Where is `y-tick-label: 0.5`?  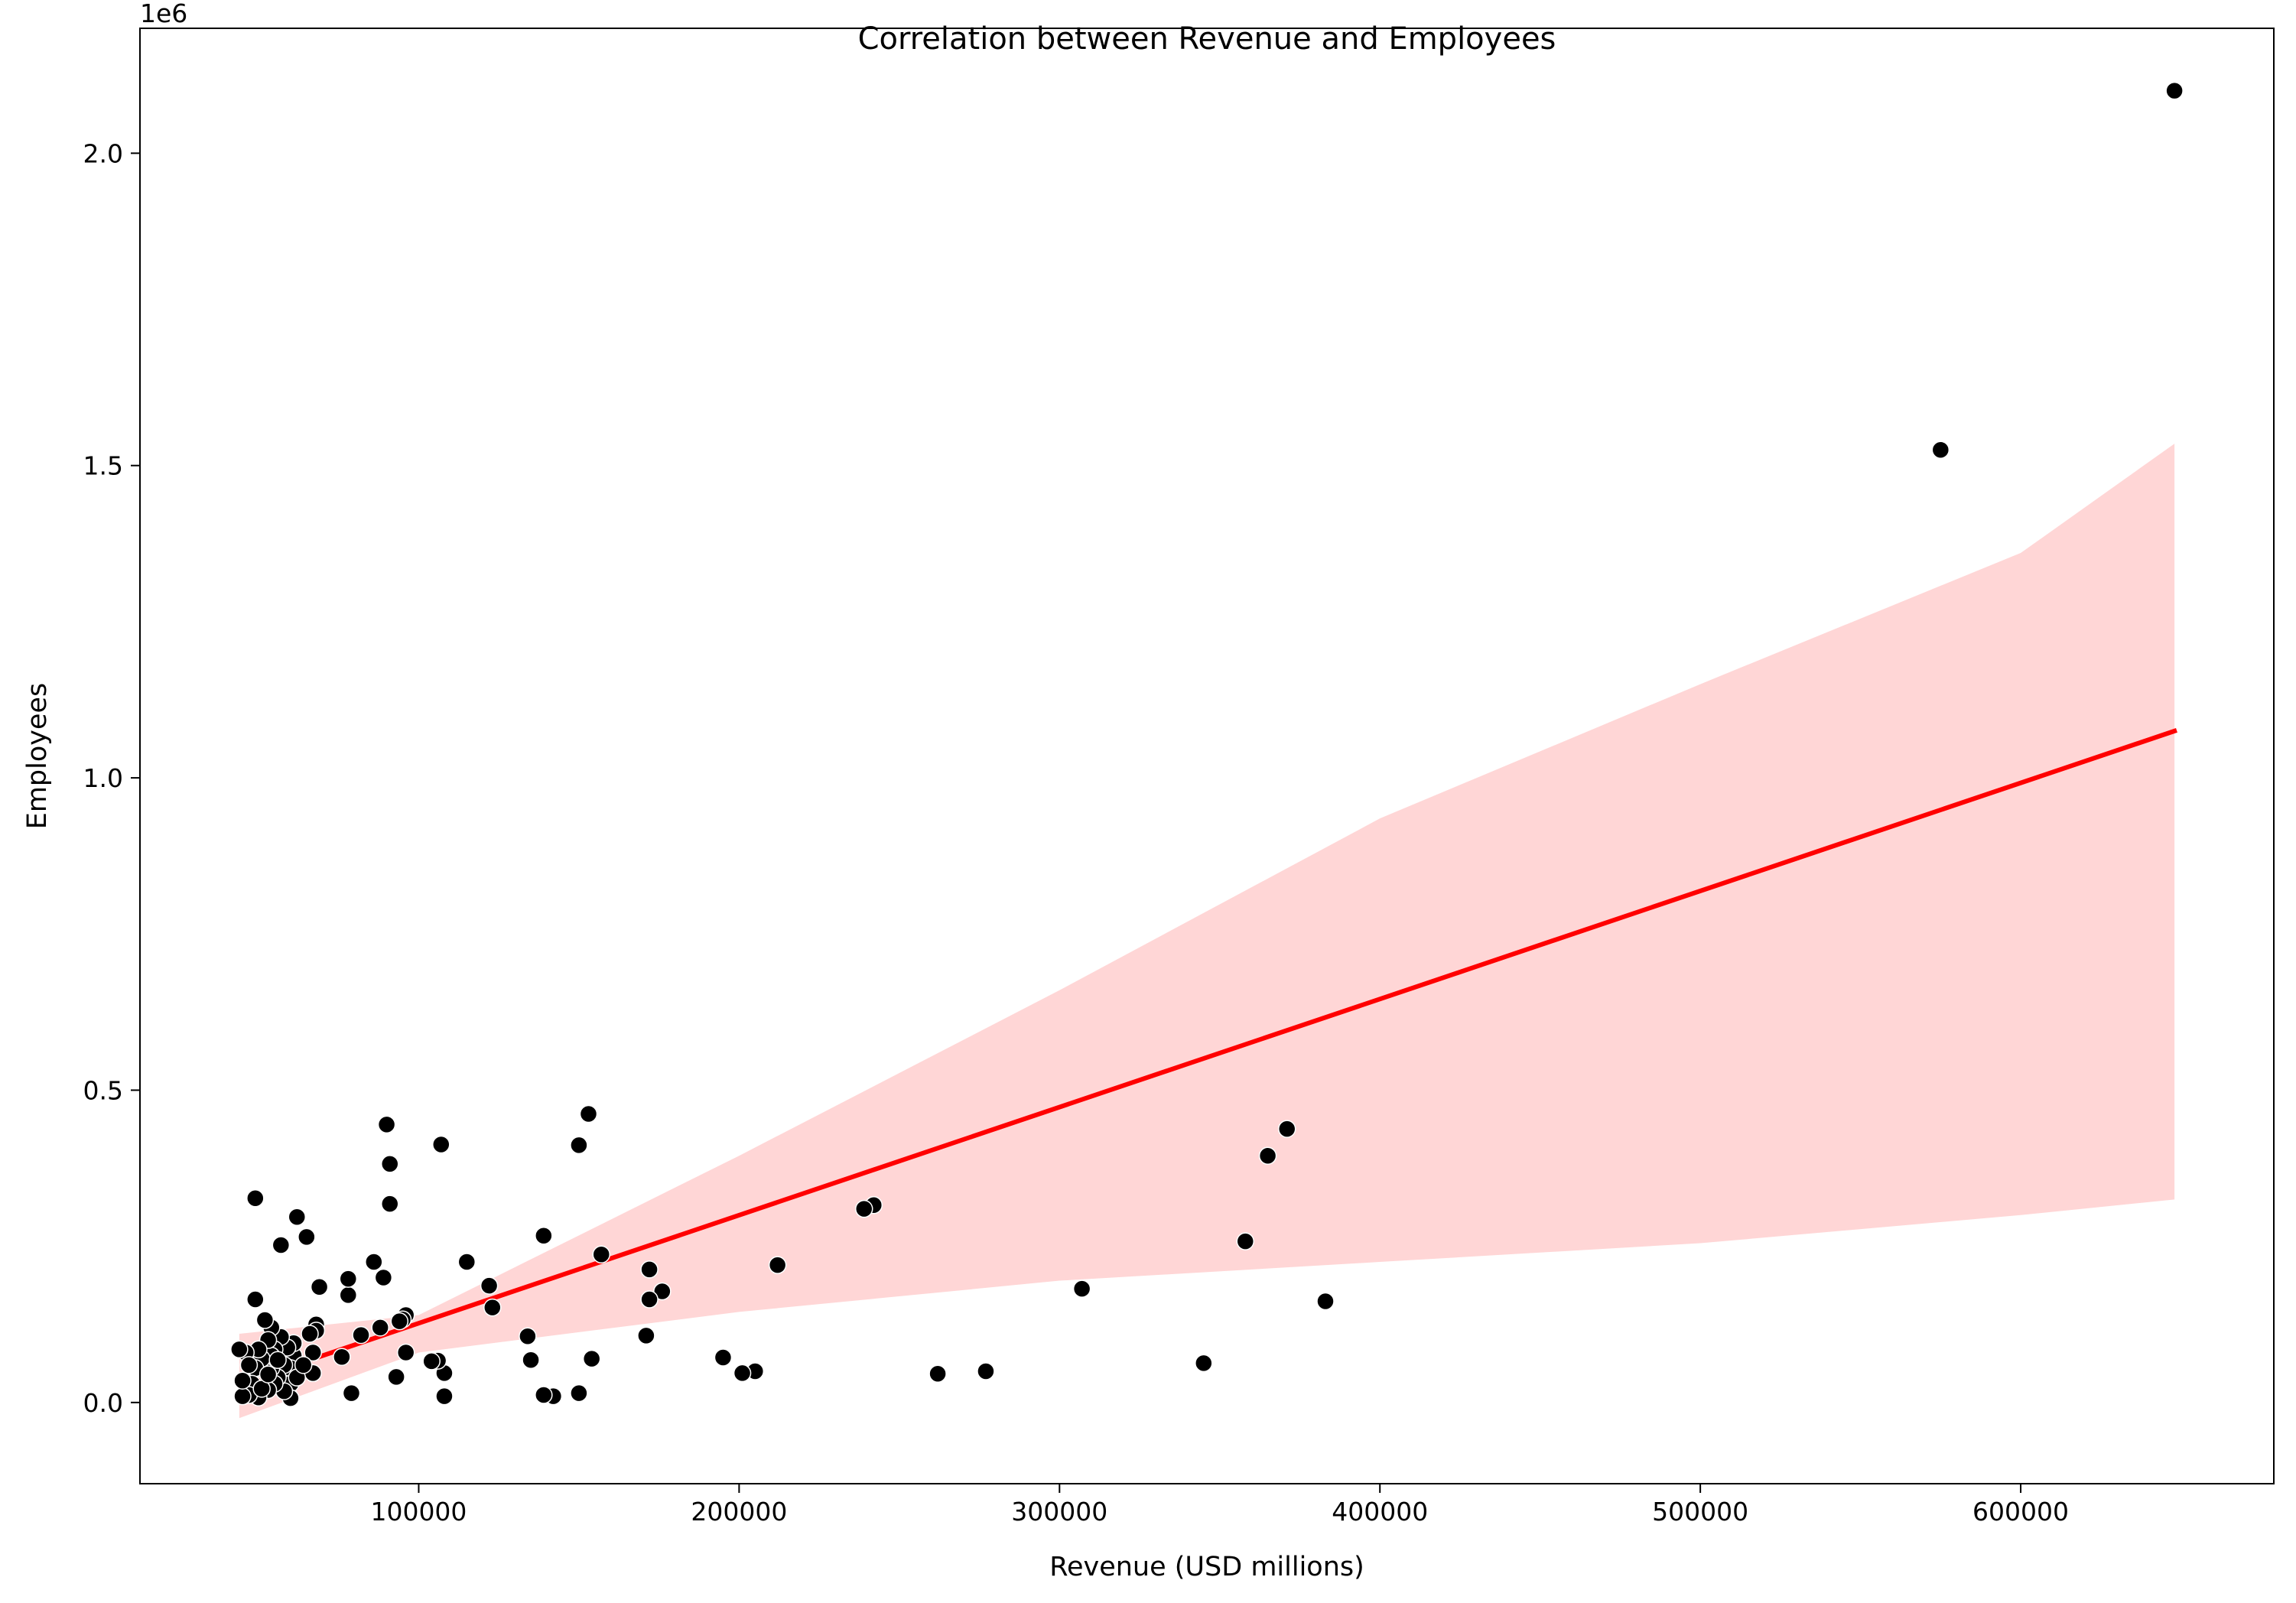
y-tick-label: 0.5 is located at coordinates (103, 1090).